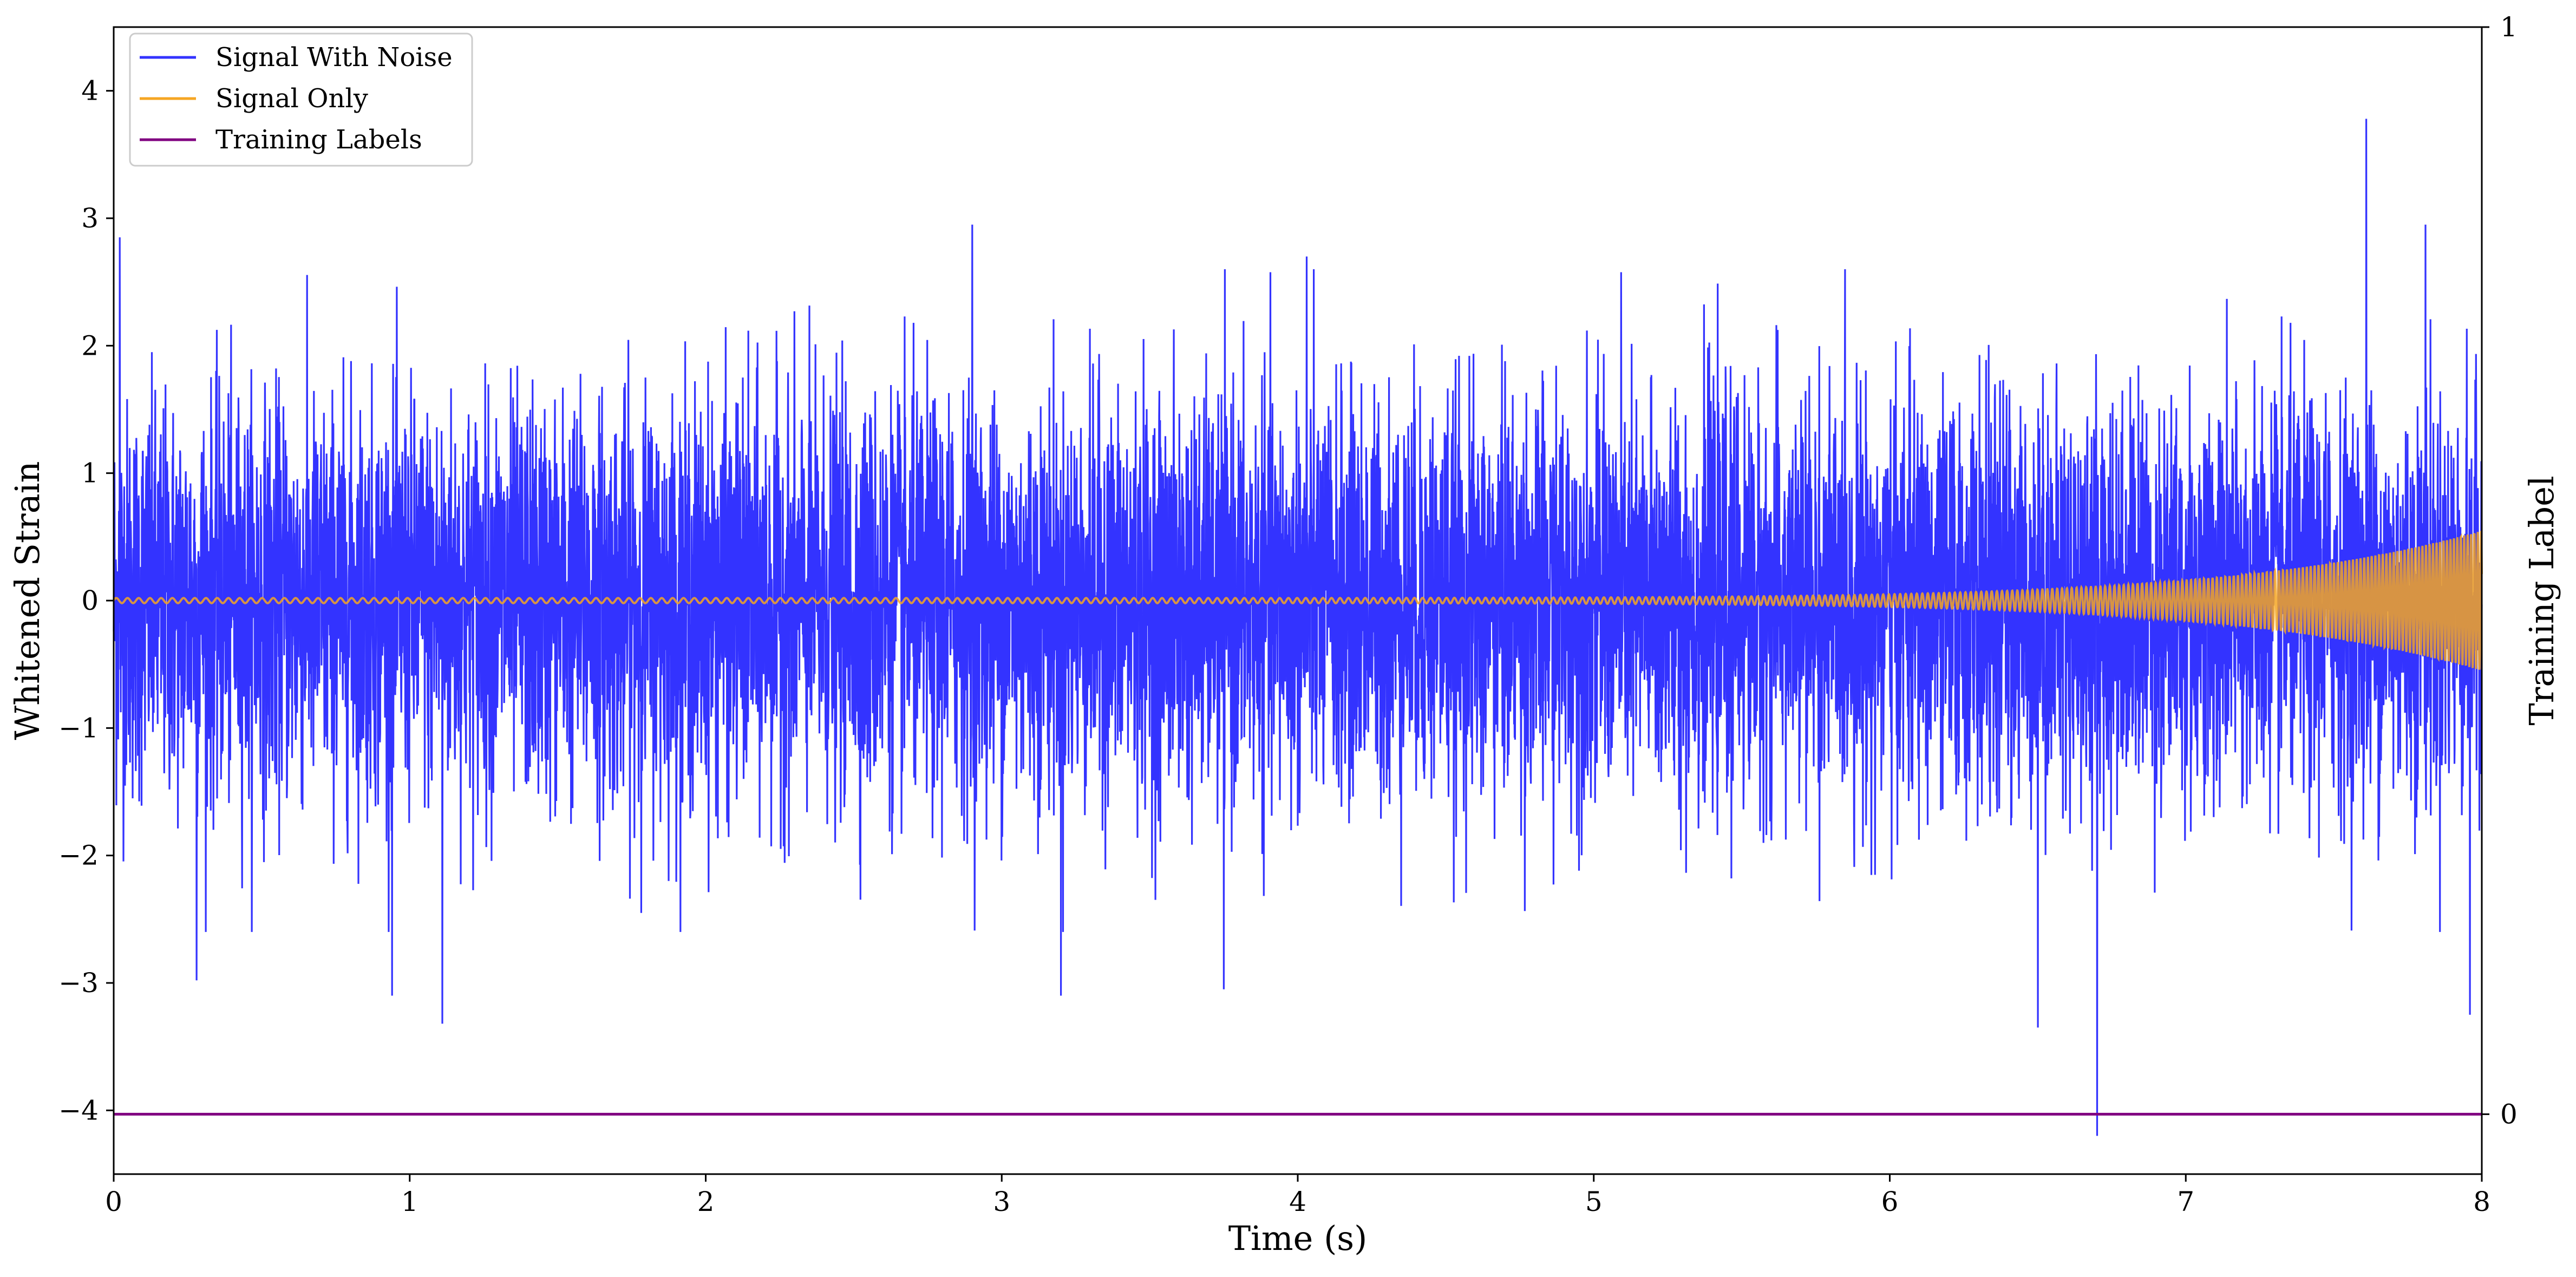  Describe the element at coordinates (1298, 1238) in the screenshot. I see `x-axis-label: Time (s)` at that location.